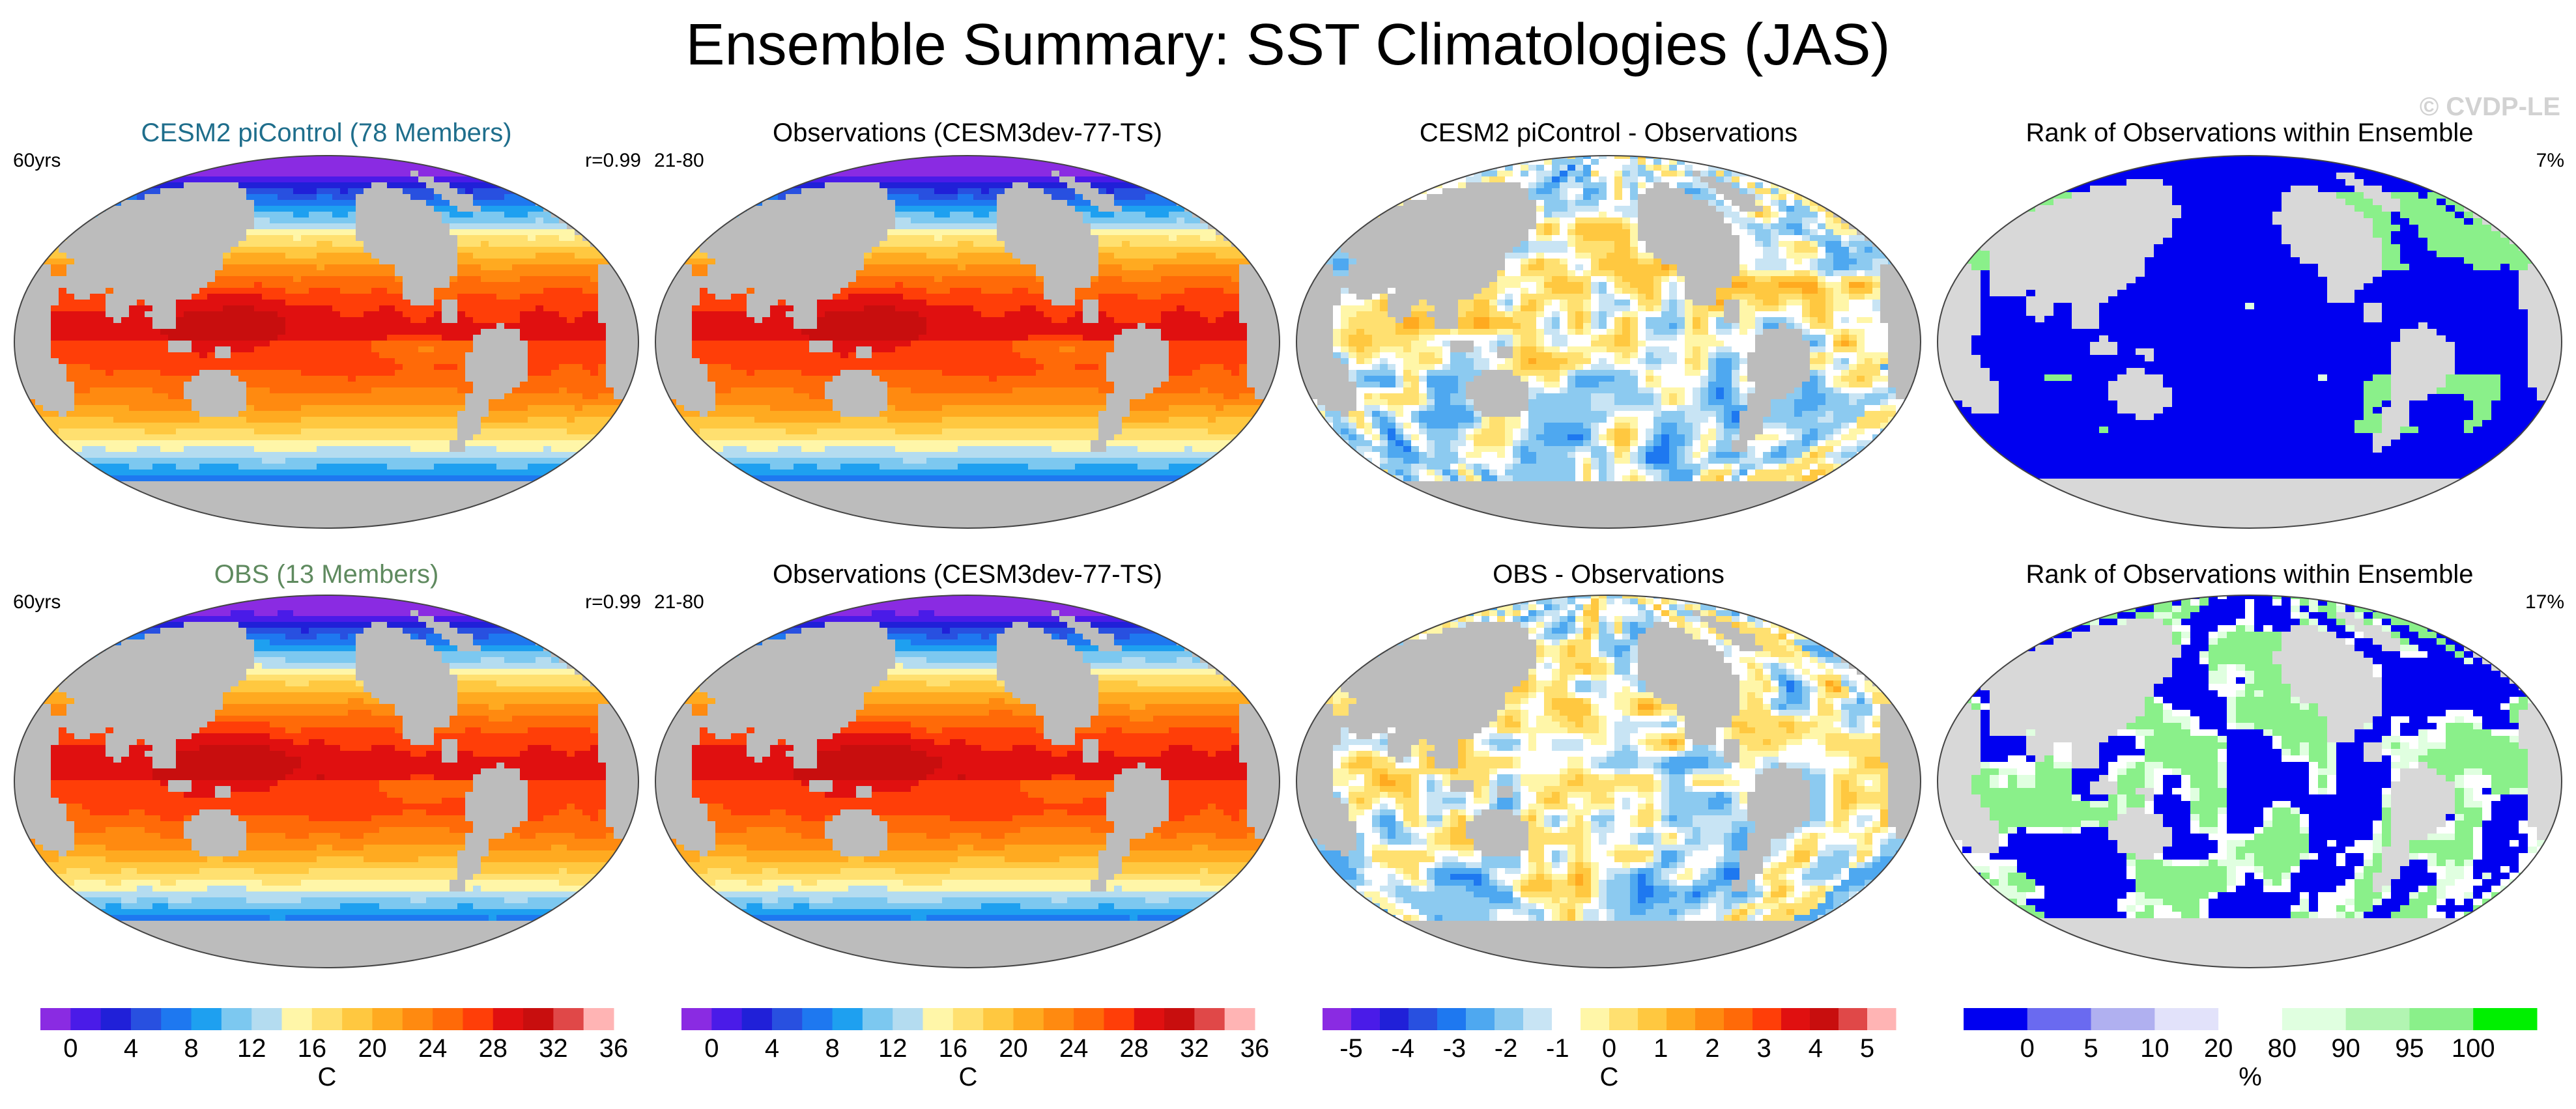 This screenshot has width=2576, height=1109. I want to click on colorbar-tick-label: 5, so click(2091, 1049).